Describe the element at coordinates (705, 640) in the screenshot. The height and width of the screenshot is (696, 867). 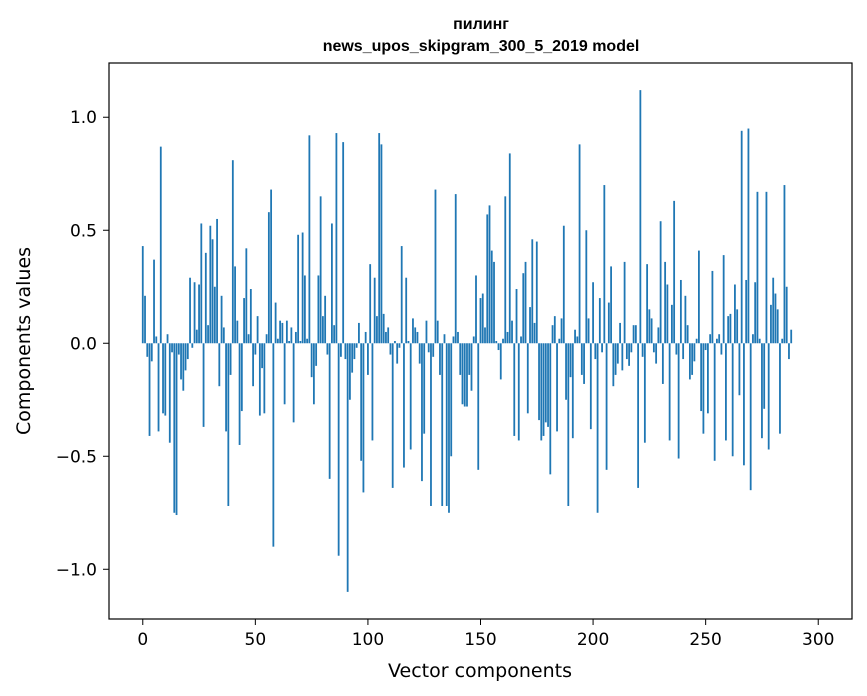
I see `x-tick-label: 250` at that location.